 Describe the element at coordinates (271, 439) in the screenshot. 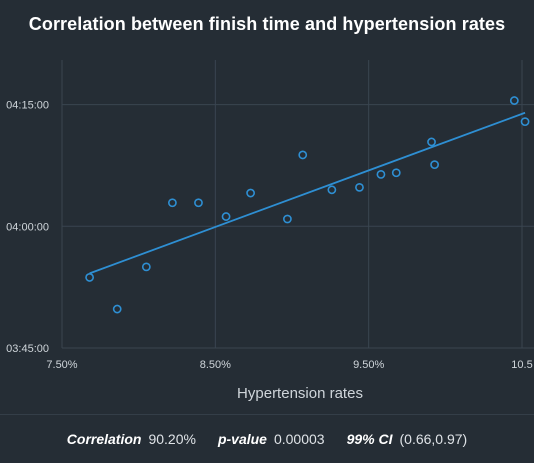

I see `pvalue-stat: p-value 0.00003` at that location.